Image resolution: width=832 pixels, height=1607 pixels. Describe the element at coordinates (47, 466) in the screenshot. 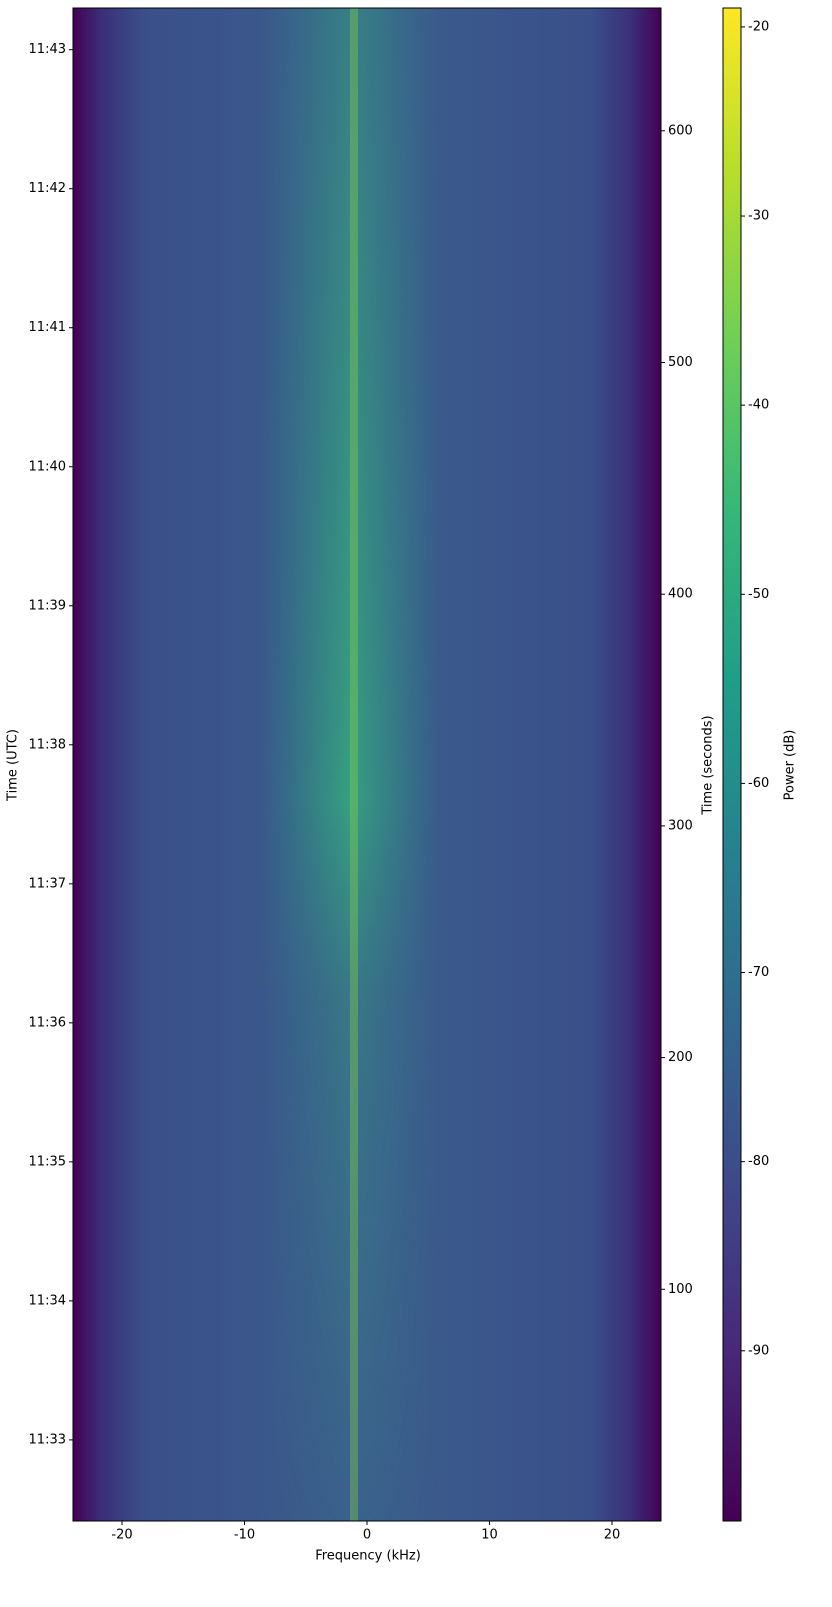

I see `y-tick-label: 11:40` at that location.